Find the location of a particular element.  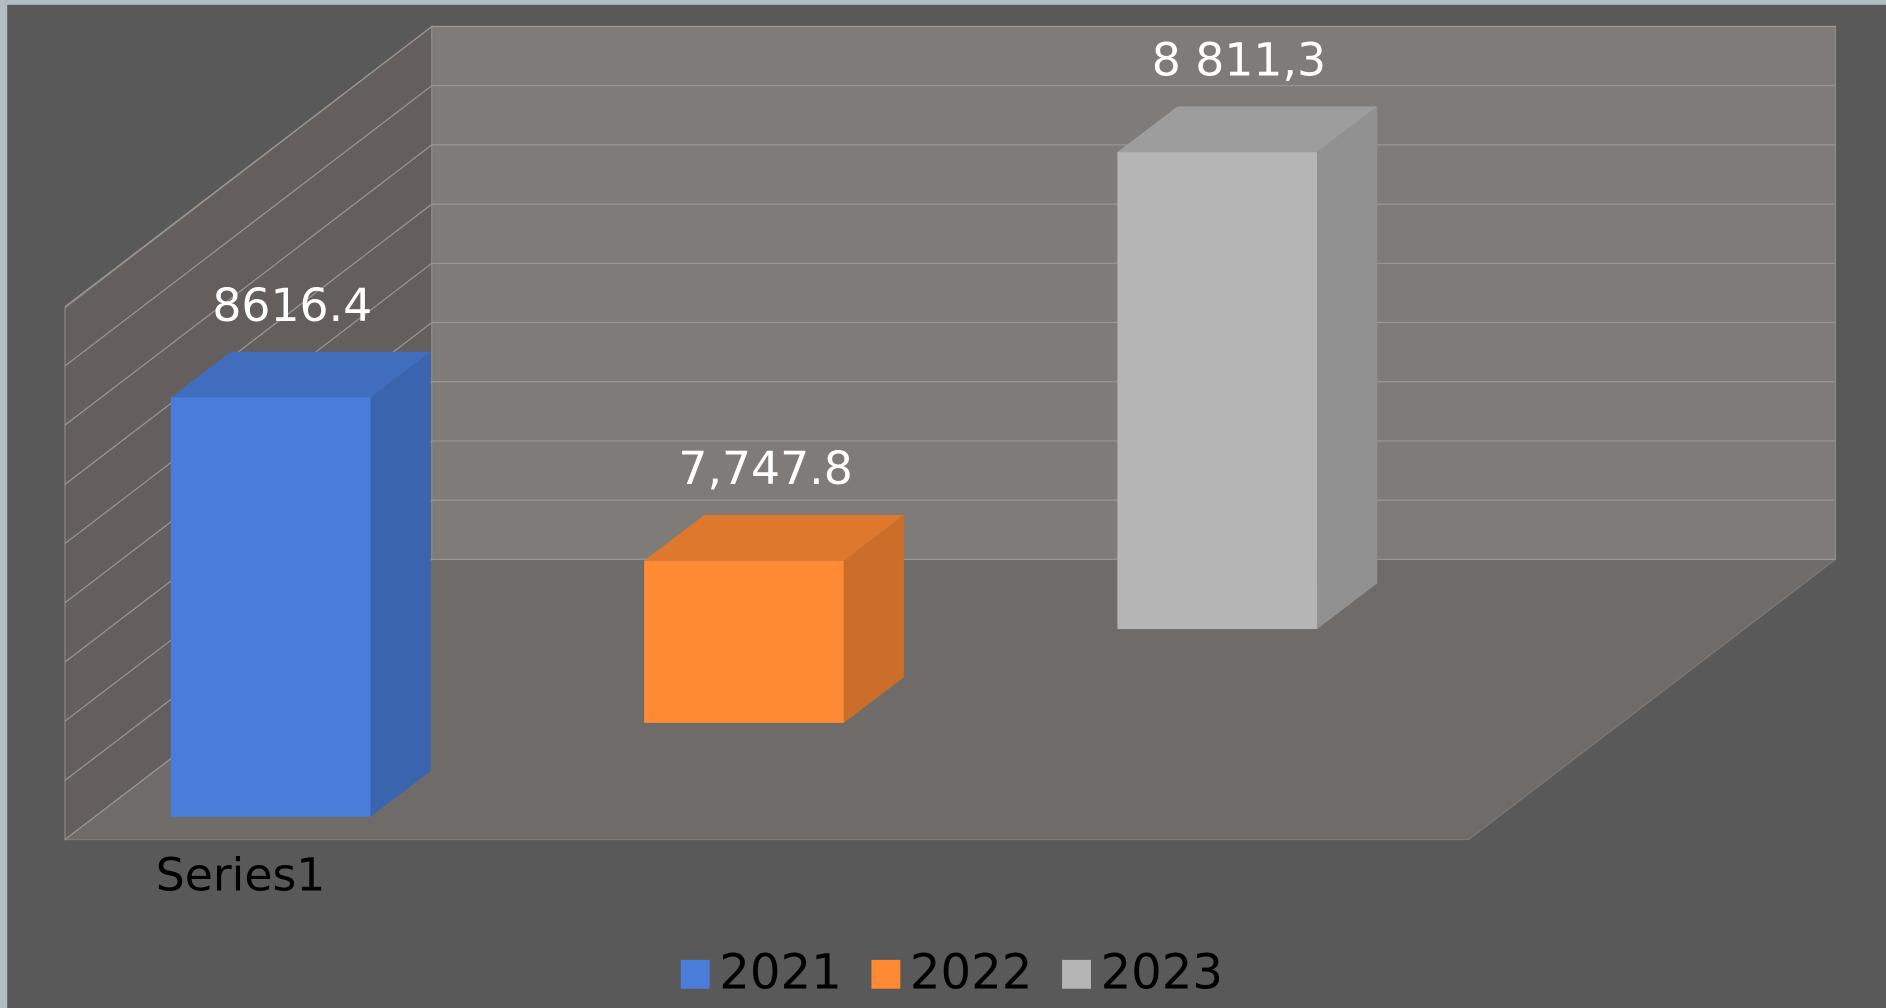

legend-label: 2023 is located at coordinates (1162, 973).